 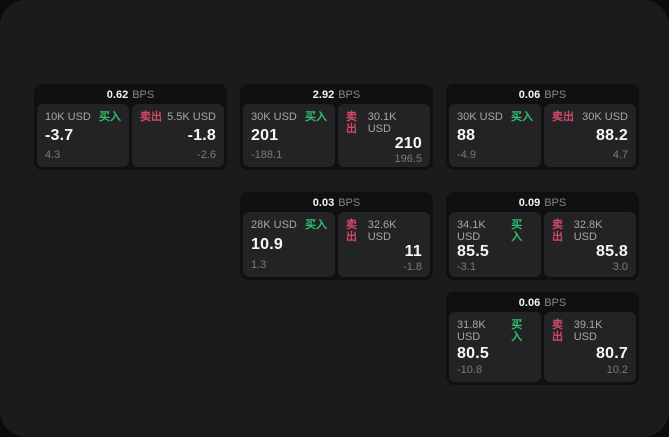 What do you see at coordinates (83, 135) in the screenshot?
I see `buy-quote-tile: 10K USD 买入 -3.7 4.3` at bounding box center [83, 135].